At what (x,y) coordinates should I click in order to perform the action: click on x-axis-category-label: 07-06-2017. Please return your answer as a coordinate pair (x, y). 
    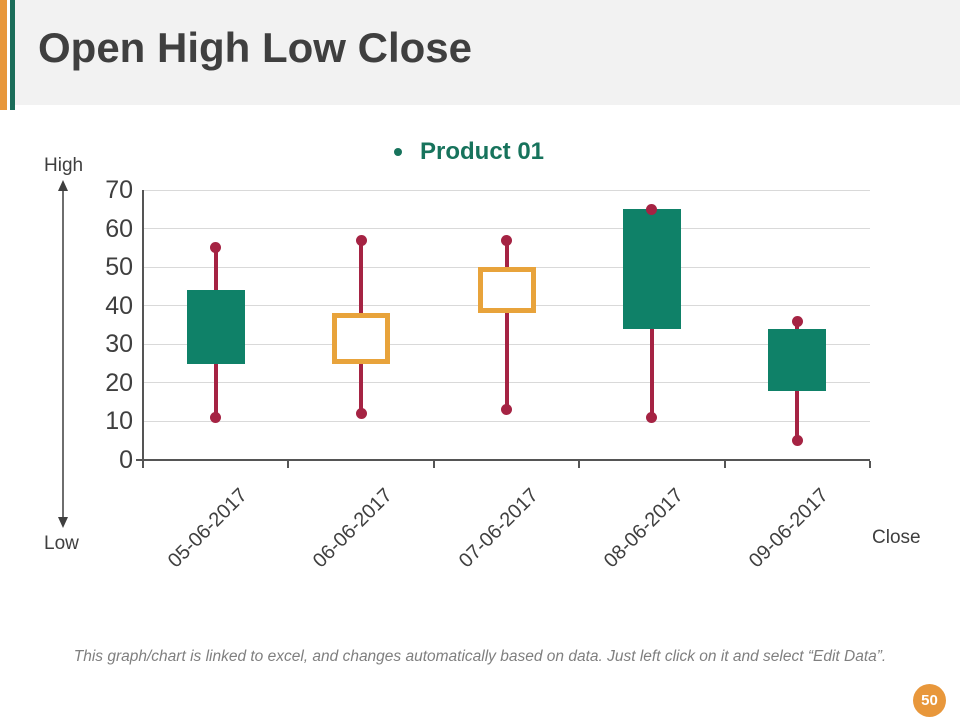
    Looking at the image, I should click on (498, 528).